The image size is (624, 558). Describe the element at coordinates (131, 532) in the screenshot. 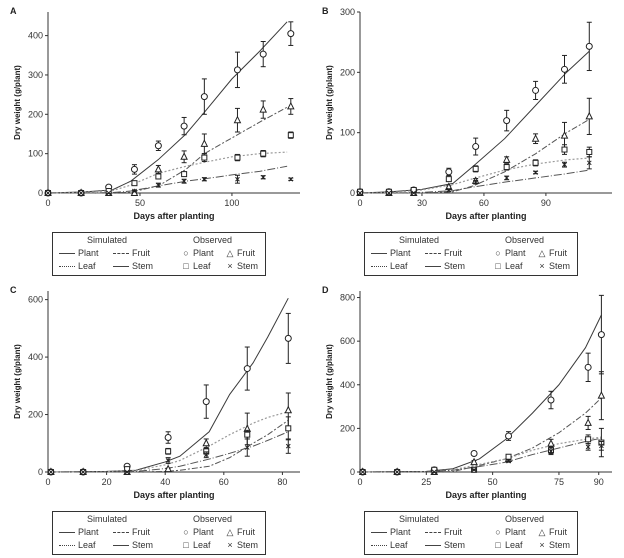

I see `legend-simulated-fruit: Fruit` at that location.